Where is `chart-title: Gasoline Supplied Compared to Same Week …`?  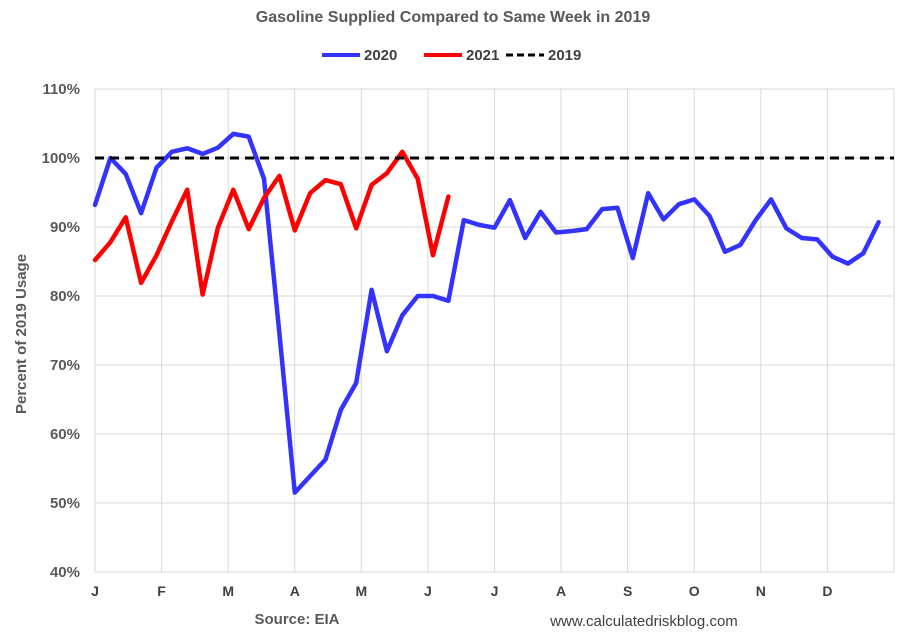 chart-title: Gasoline Supplied Compared to Same Week … is located at coordinates (453, 17).